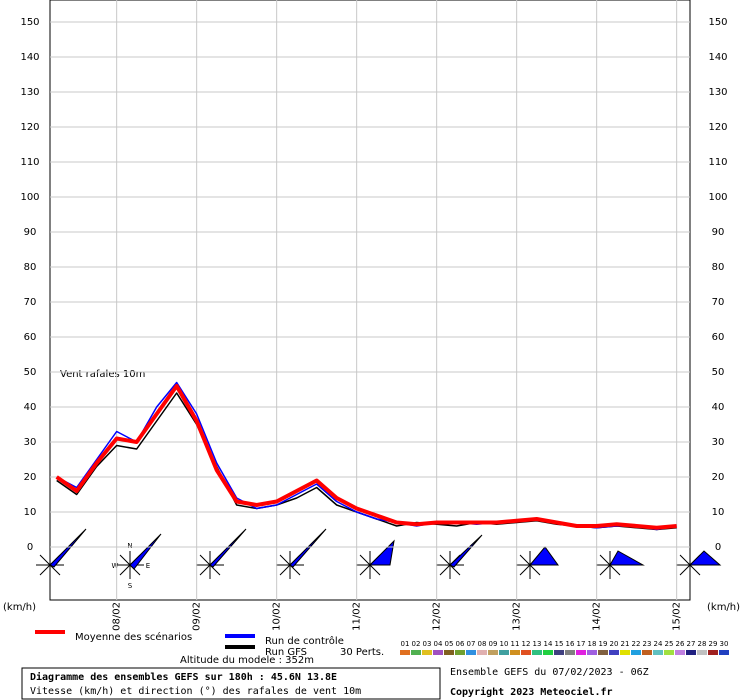 The image size is (740, 700). I want to click on pert-label: 14, so click(548, 644).